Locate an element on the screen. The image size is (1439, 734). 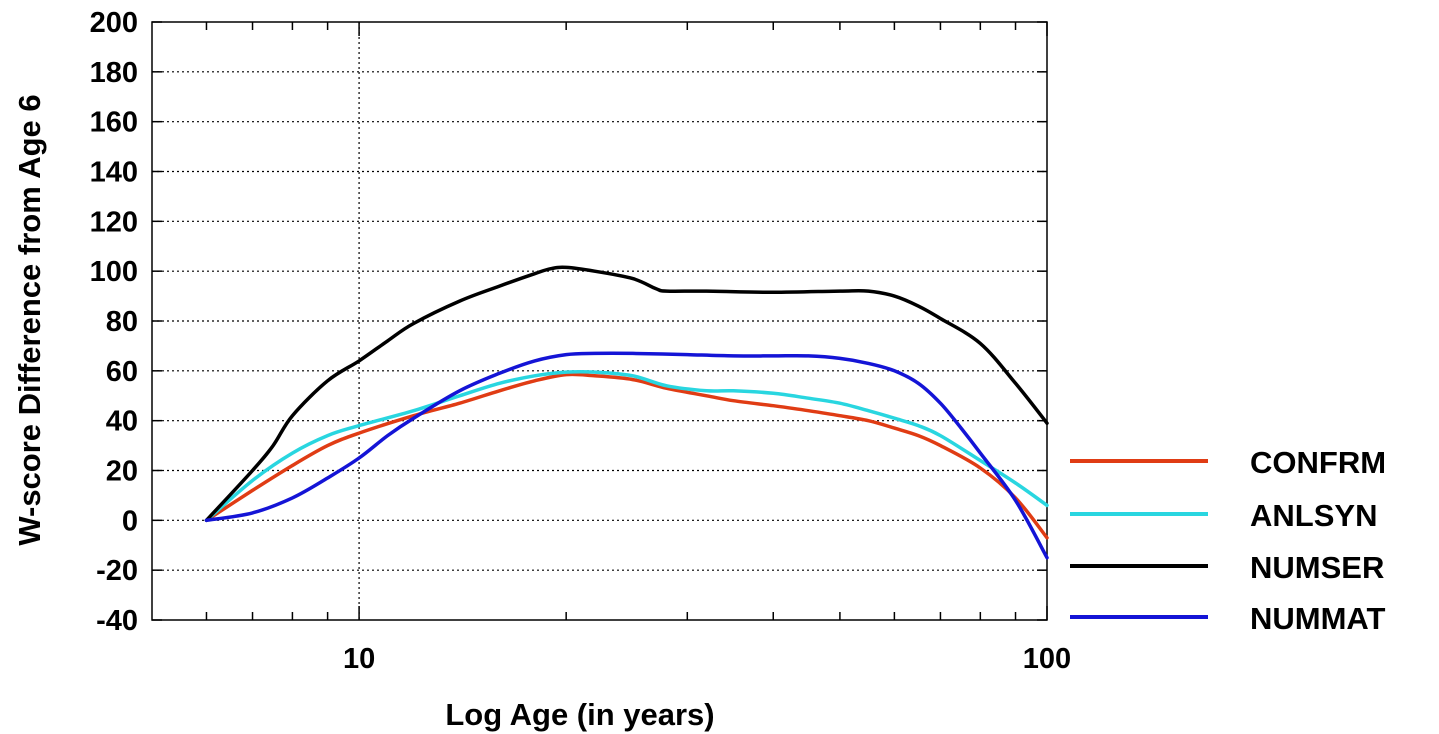
x-tick-label: 100 is located at coordinates (1047, 659).